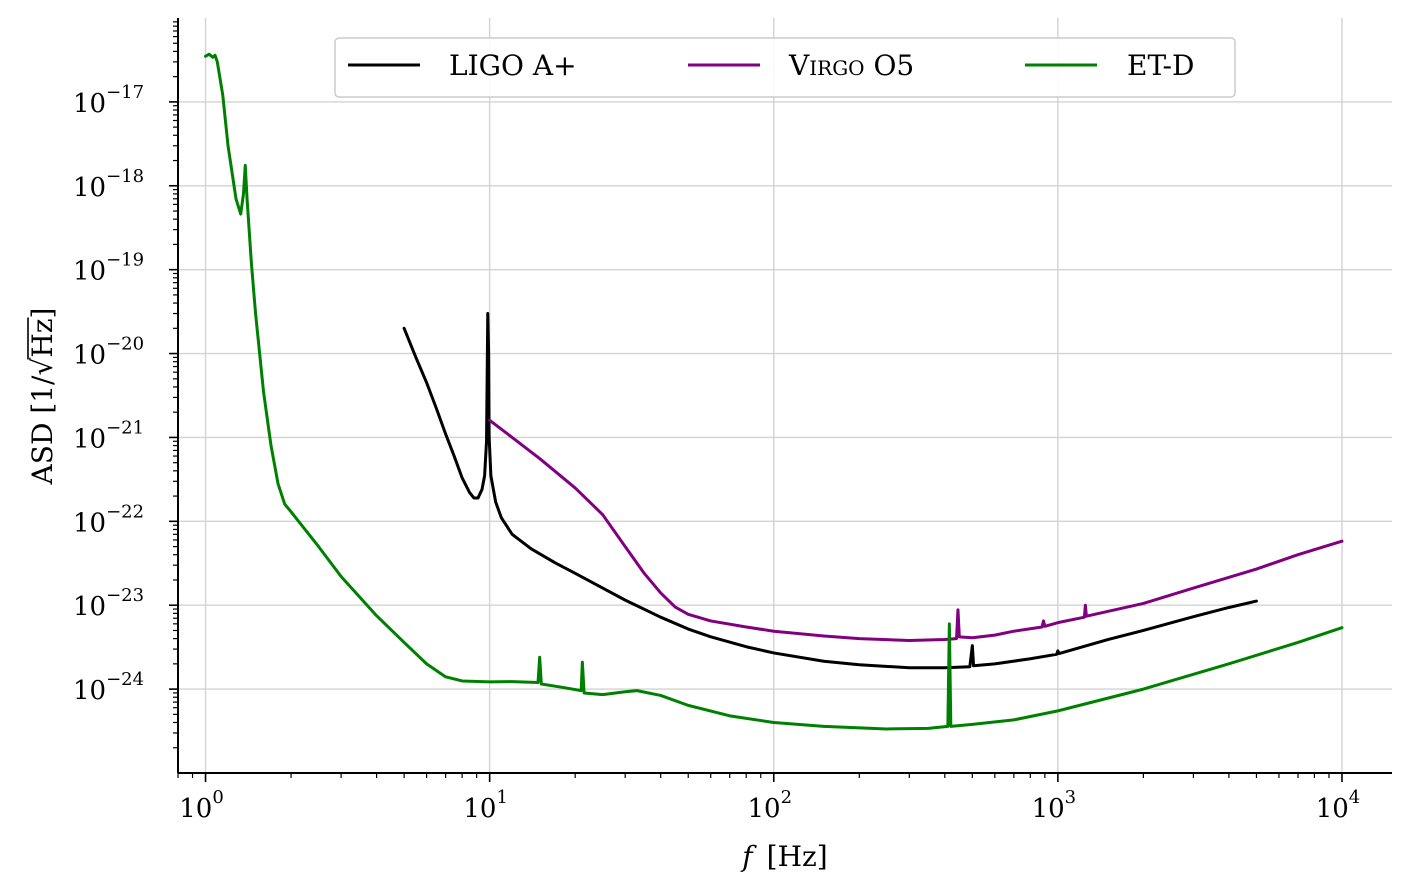 Image resolution: width=1412 pixels, height=895 pixels. Describe the element at coordinates (217, 797) in the screenshot. I see `x-tick-exp: 0` at that location.